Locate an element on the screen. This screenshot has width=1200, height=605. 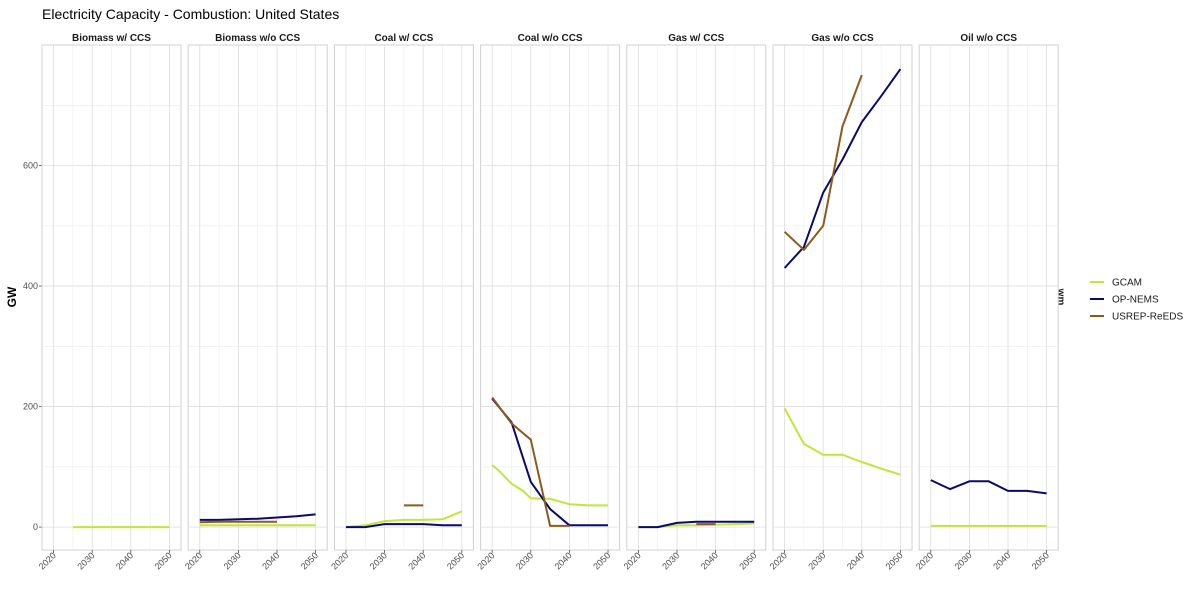
facet-strip-label: Coal w/ CCS is located at coordinates (403, 38).